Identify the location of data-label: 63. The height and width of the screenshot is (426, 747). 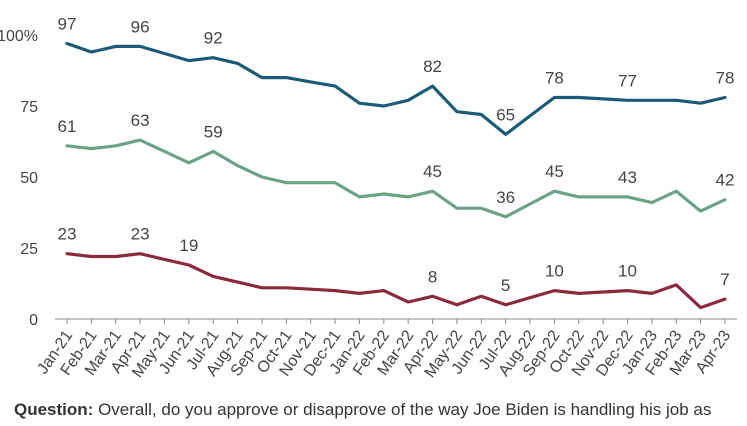
(140, 120).